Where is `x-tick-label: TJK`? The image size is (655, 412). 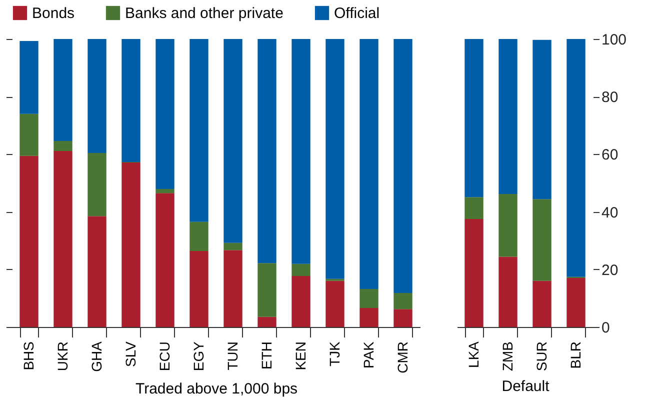 x-tick-label: TJK is located at coordinates (334, 353).